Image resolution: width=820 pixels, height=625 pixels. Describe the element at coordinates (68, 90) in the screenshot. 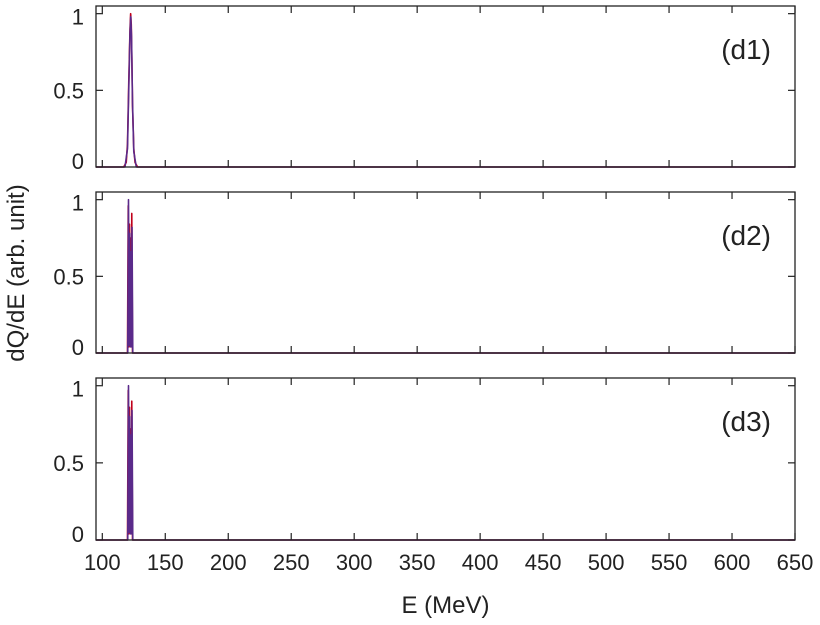

I see `panel-1-y-tick-label-1: 0.5` at that location.